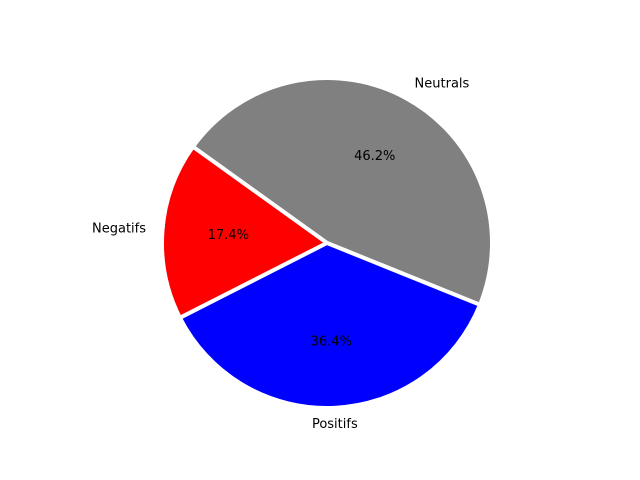 The width and height of the screenshot is (640, 480). I want to click on slice-percent-negatifs: 17.4%, so click(228, 235).